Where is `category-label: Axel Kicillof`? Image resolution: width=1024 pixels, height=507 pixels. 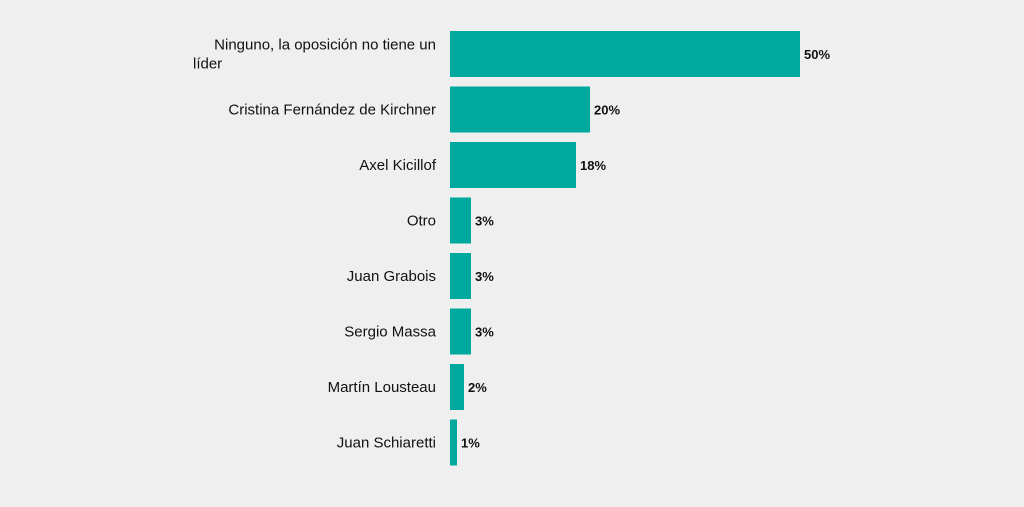 category-label: Axel Kicillof is located at coordinates (398, 165).